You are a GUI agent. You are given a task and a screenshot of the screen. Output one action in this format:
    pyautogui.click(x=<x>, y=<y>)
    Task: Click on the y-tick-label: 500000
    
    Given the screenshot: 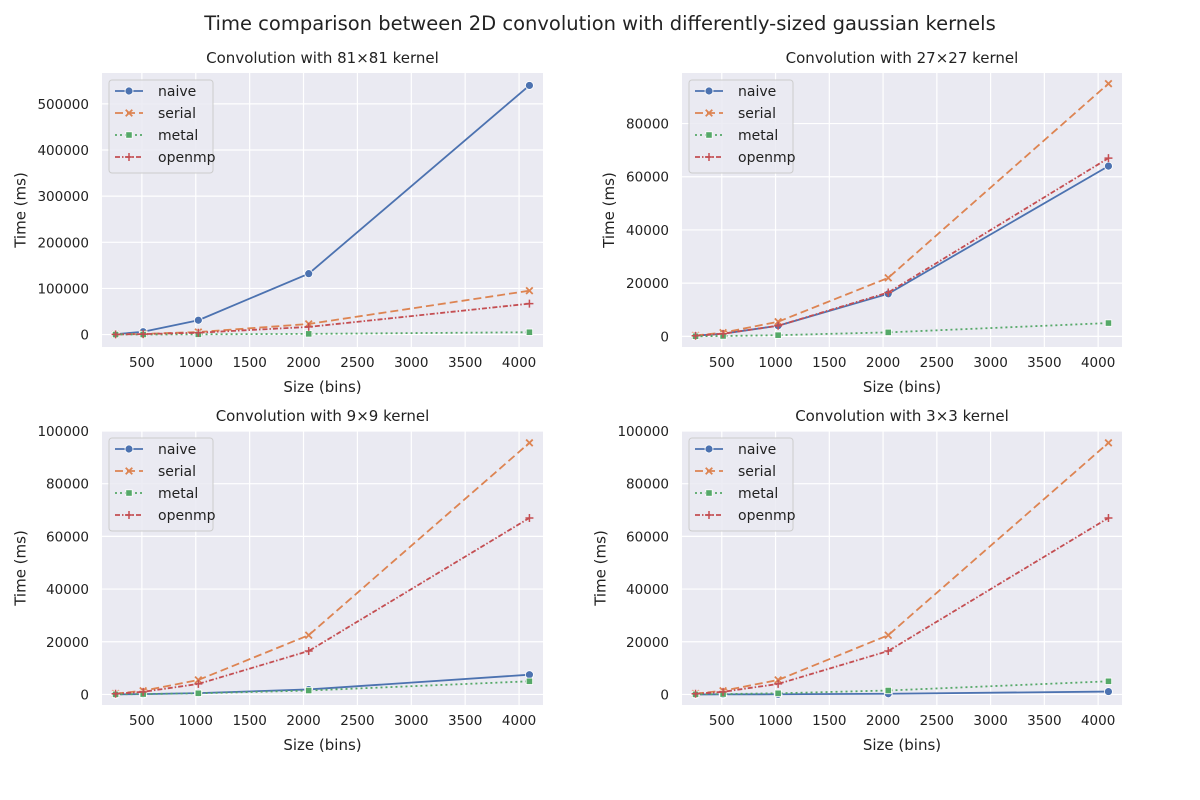 What is the action you would take?
    pyautogui.click(x=63, y=105)
    